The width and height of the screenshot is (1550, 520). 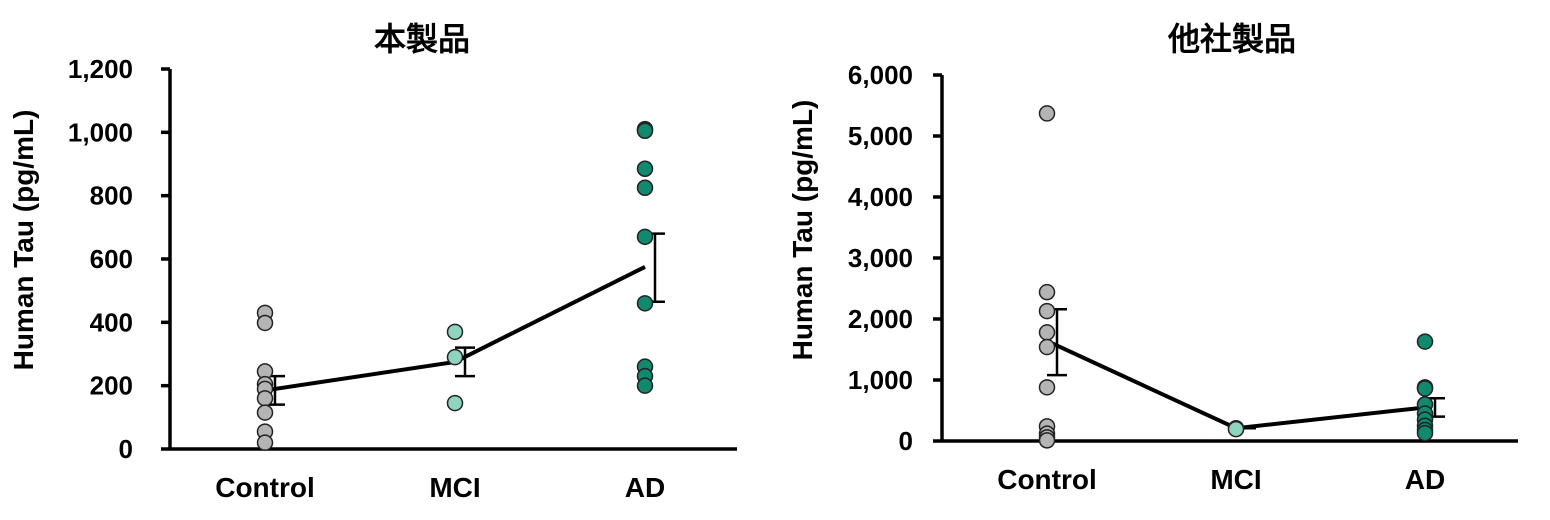 I want to click on chart-title: 本製品, so click(x=422, y=39).